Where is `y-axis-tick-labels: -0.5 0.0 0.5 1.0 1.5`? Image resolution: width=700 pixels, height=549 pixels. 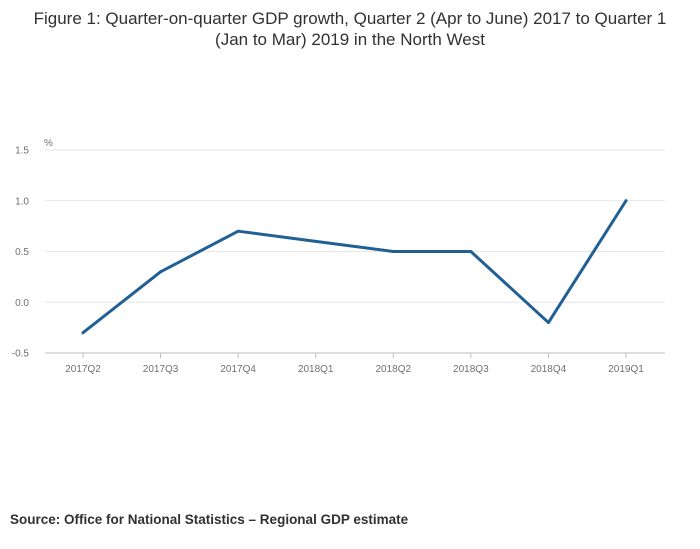
y-axis-tick-labels: -0.5 0.0 0.5 1.0 1.5 is located at coordinates (21, 253).